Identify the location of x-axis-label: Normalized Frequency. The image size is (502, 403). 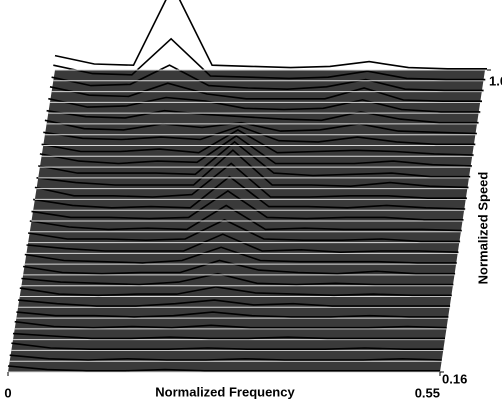
(225, 391).